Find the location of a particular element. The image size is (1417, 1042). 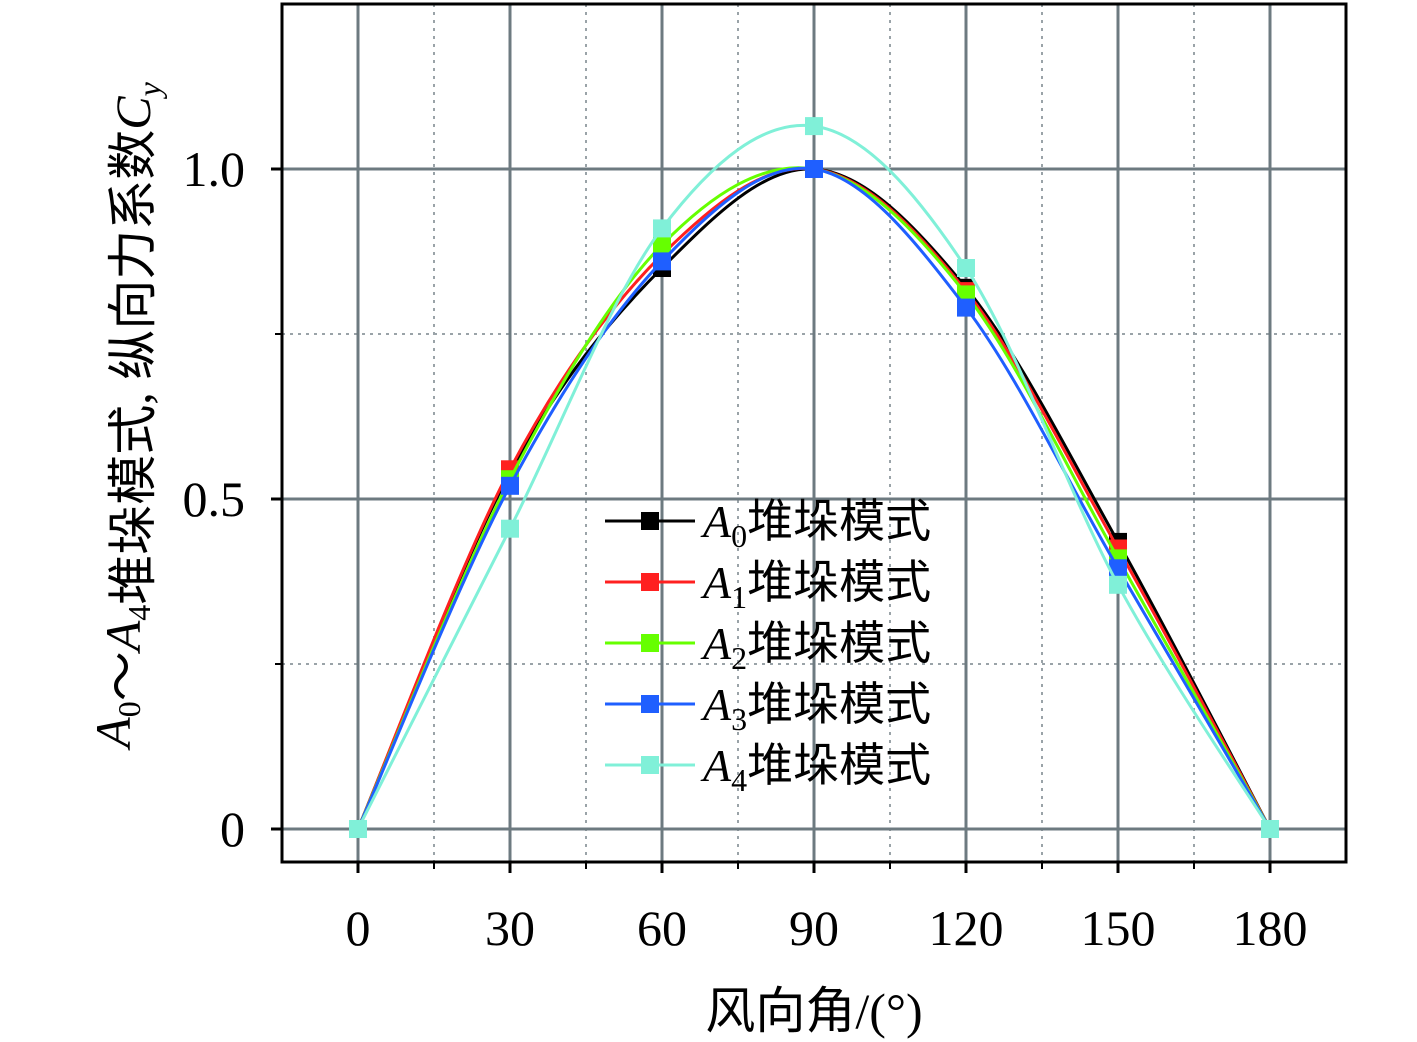

x-tick-label: 30 is located at coordinates (510, 928).